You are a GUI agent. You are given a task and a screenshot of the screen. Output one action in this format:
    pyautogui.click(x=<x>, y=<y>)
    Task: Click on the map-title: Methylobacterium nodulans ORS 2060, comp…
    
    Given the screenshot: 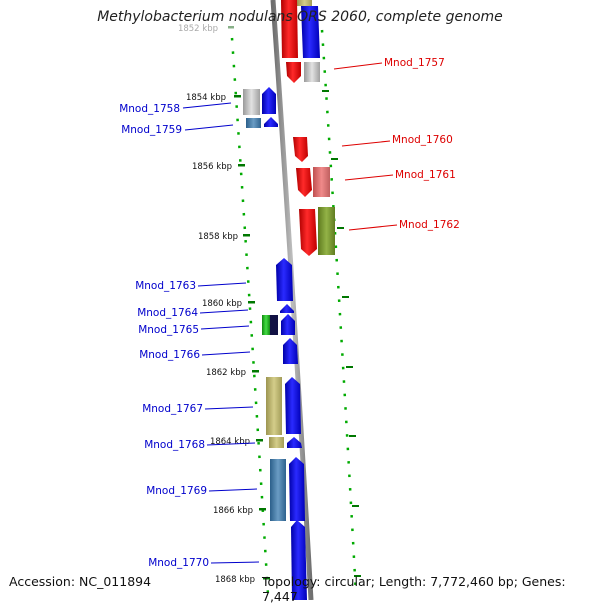 What is the action you would take?
    pyautogui.click(x=300, y=17)
    